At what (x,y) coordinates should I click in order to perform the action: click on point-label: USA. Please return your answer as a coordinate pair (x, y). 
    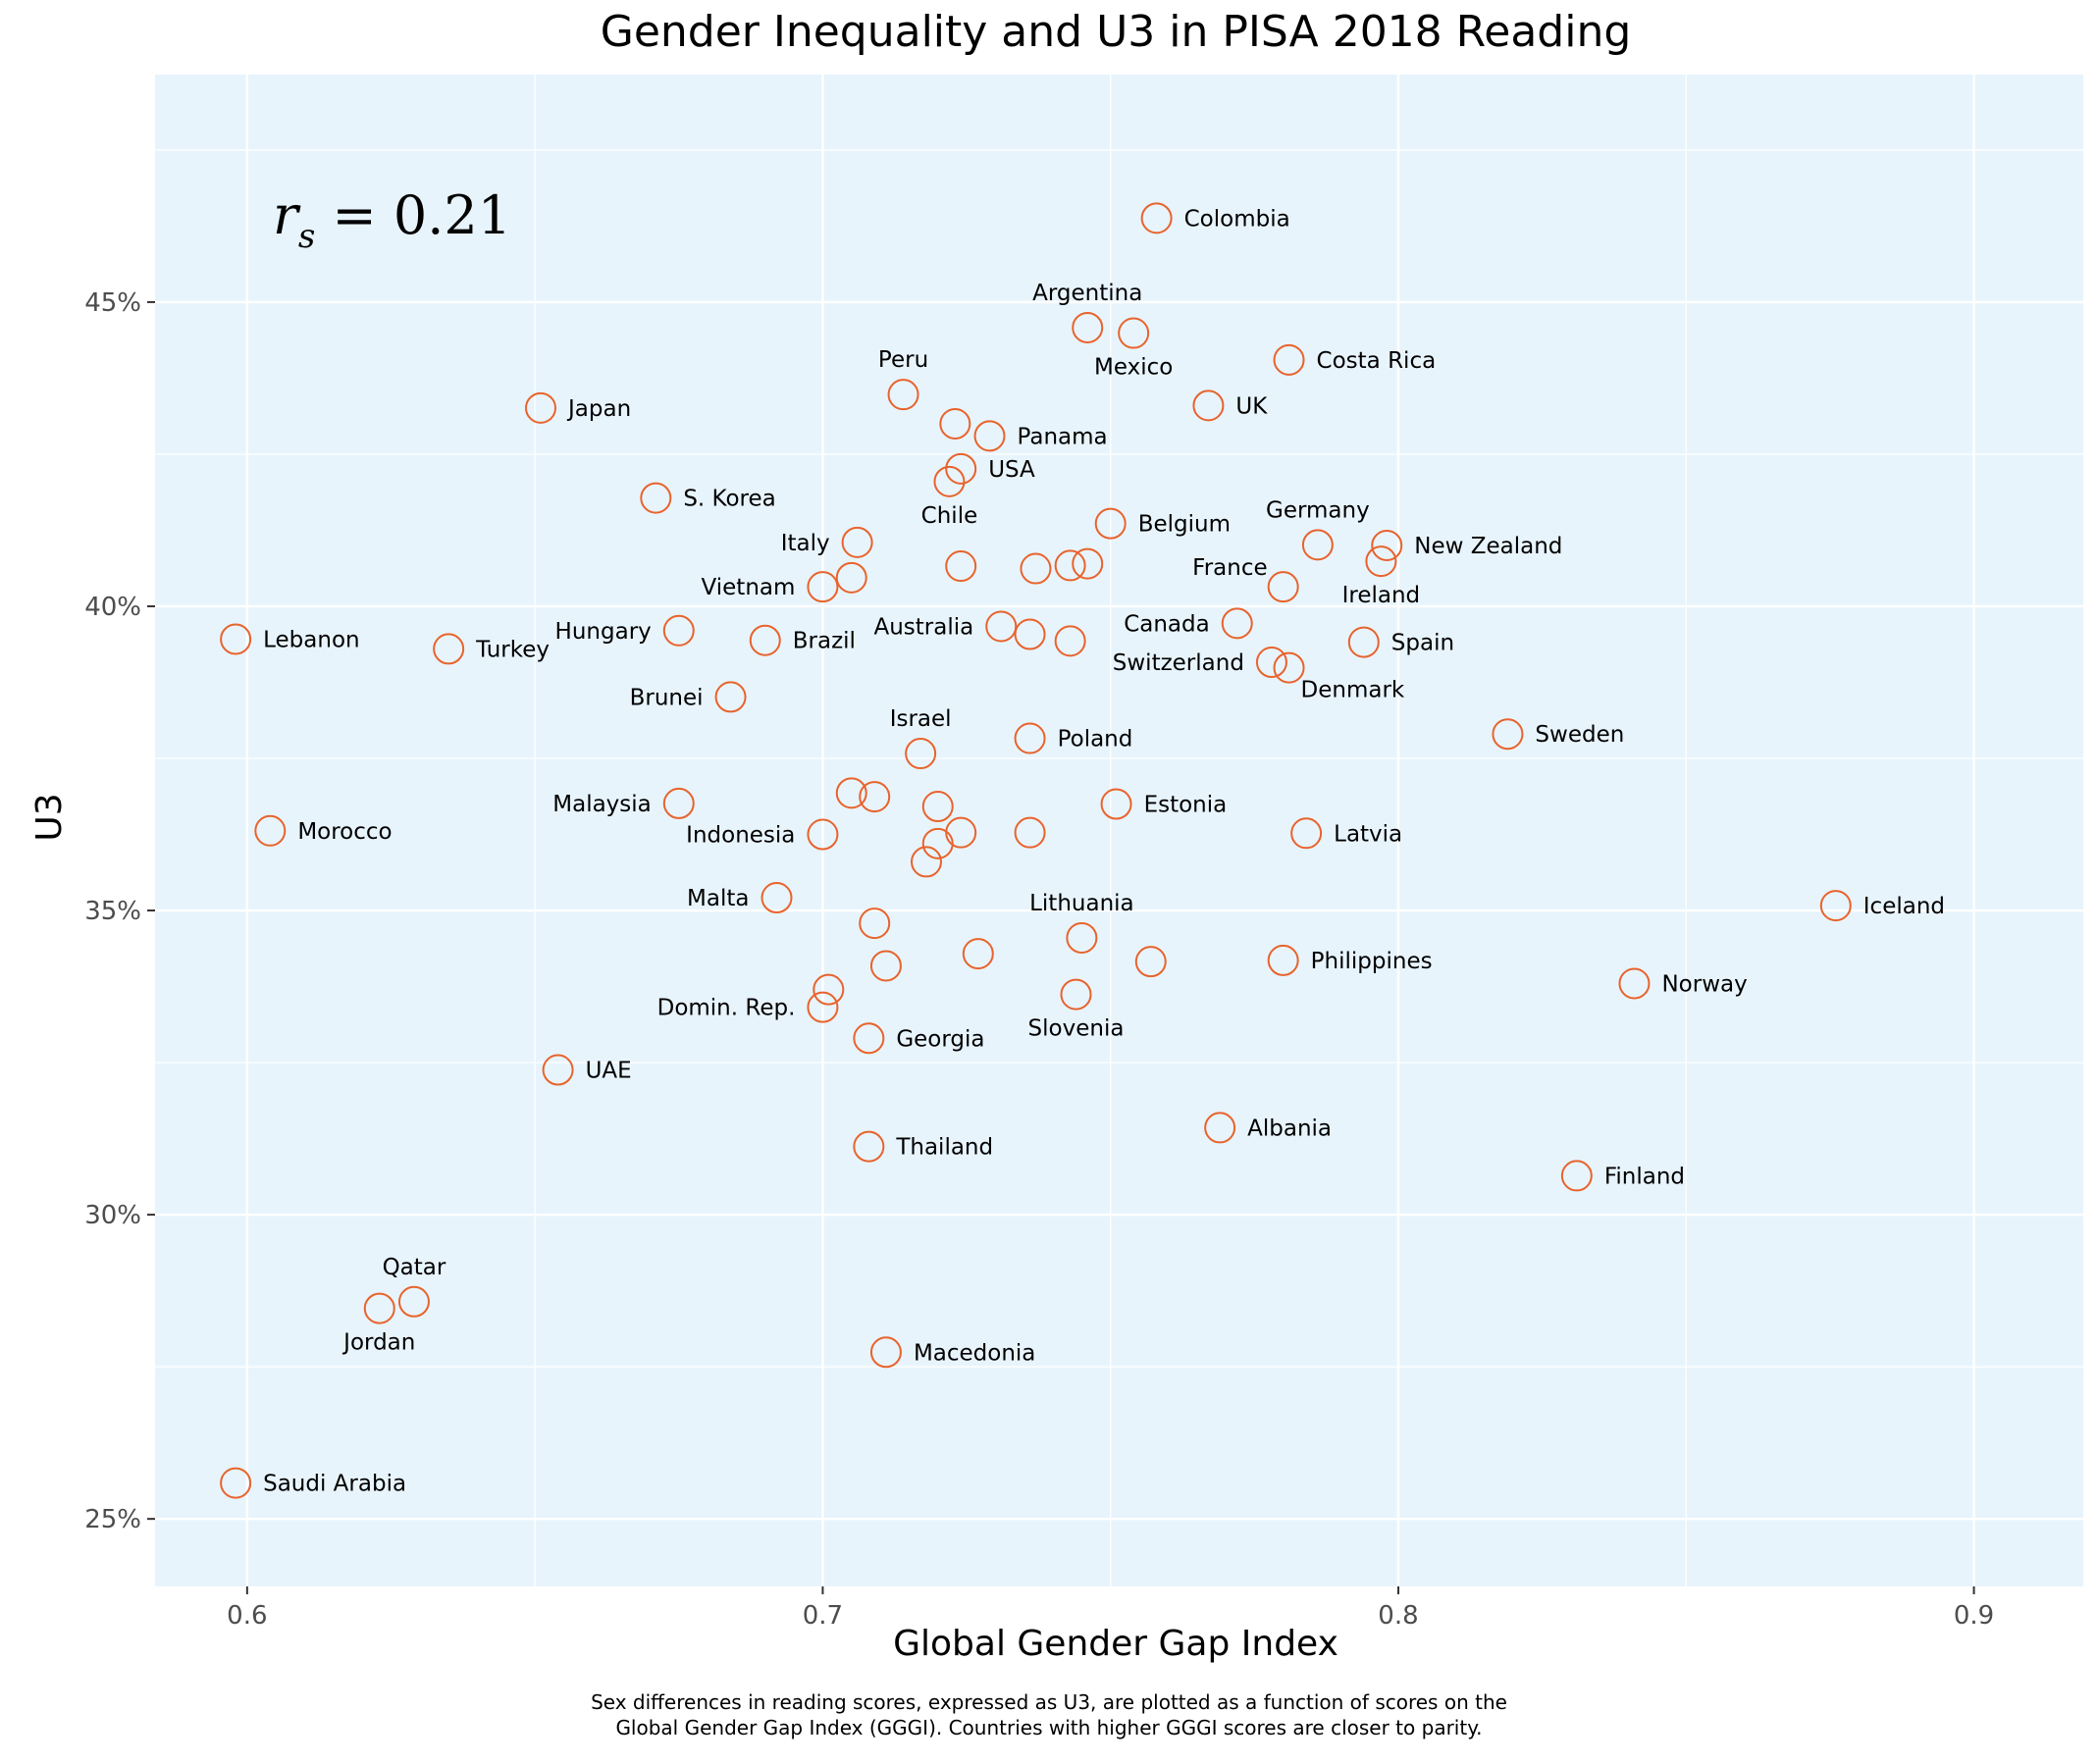
    Looking at the image, I should click on (1012, 470).